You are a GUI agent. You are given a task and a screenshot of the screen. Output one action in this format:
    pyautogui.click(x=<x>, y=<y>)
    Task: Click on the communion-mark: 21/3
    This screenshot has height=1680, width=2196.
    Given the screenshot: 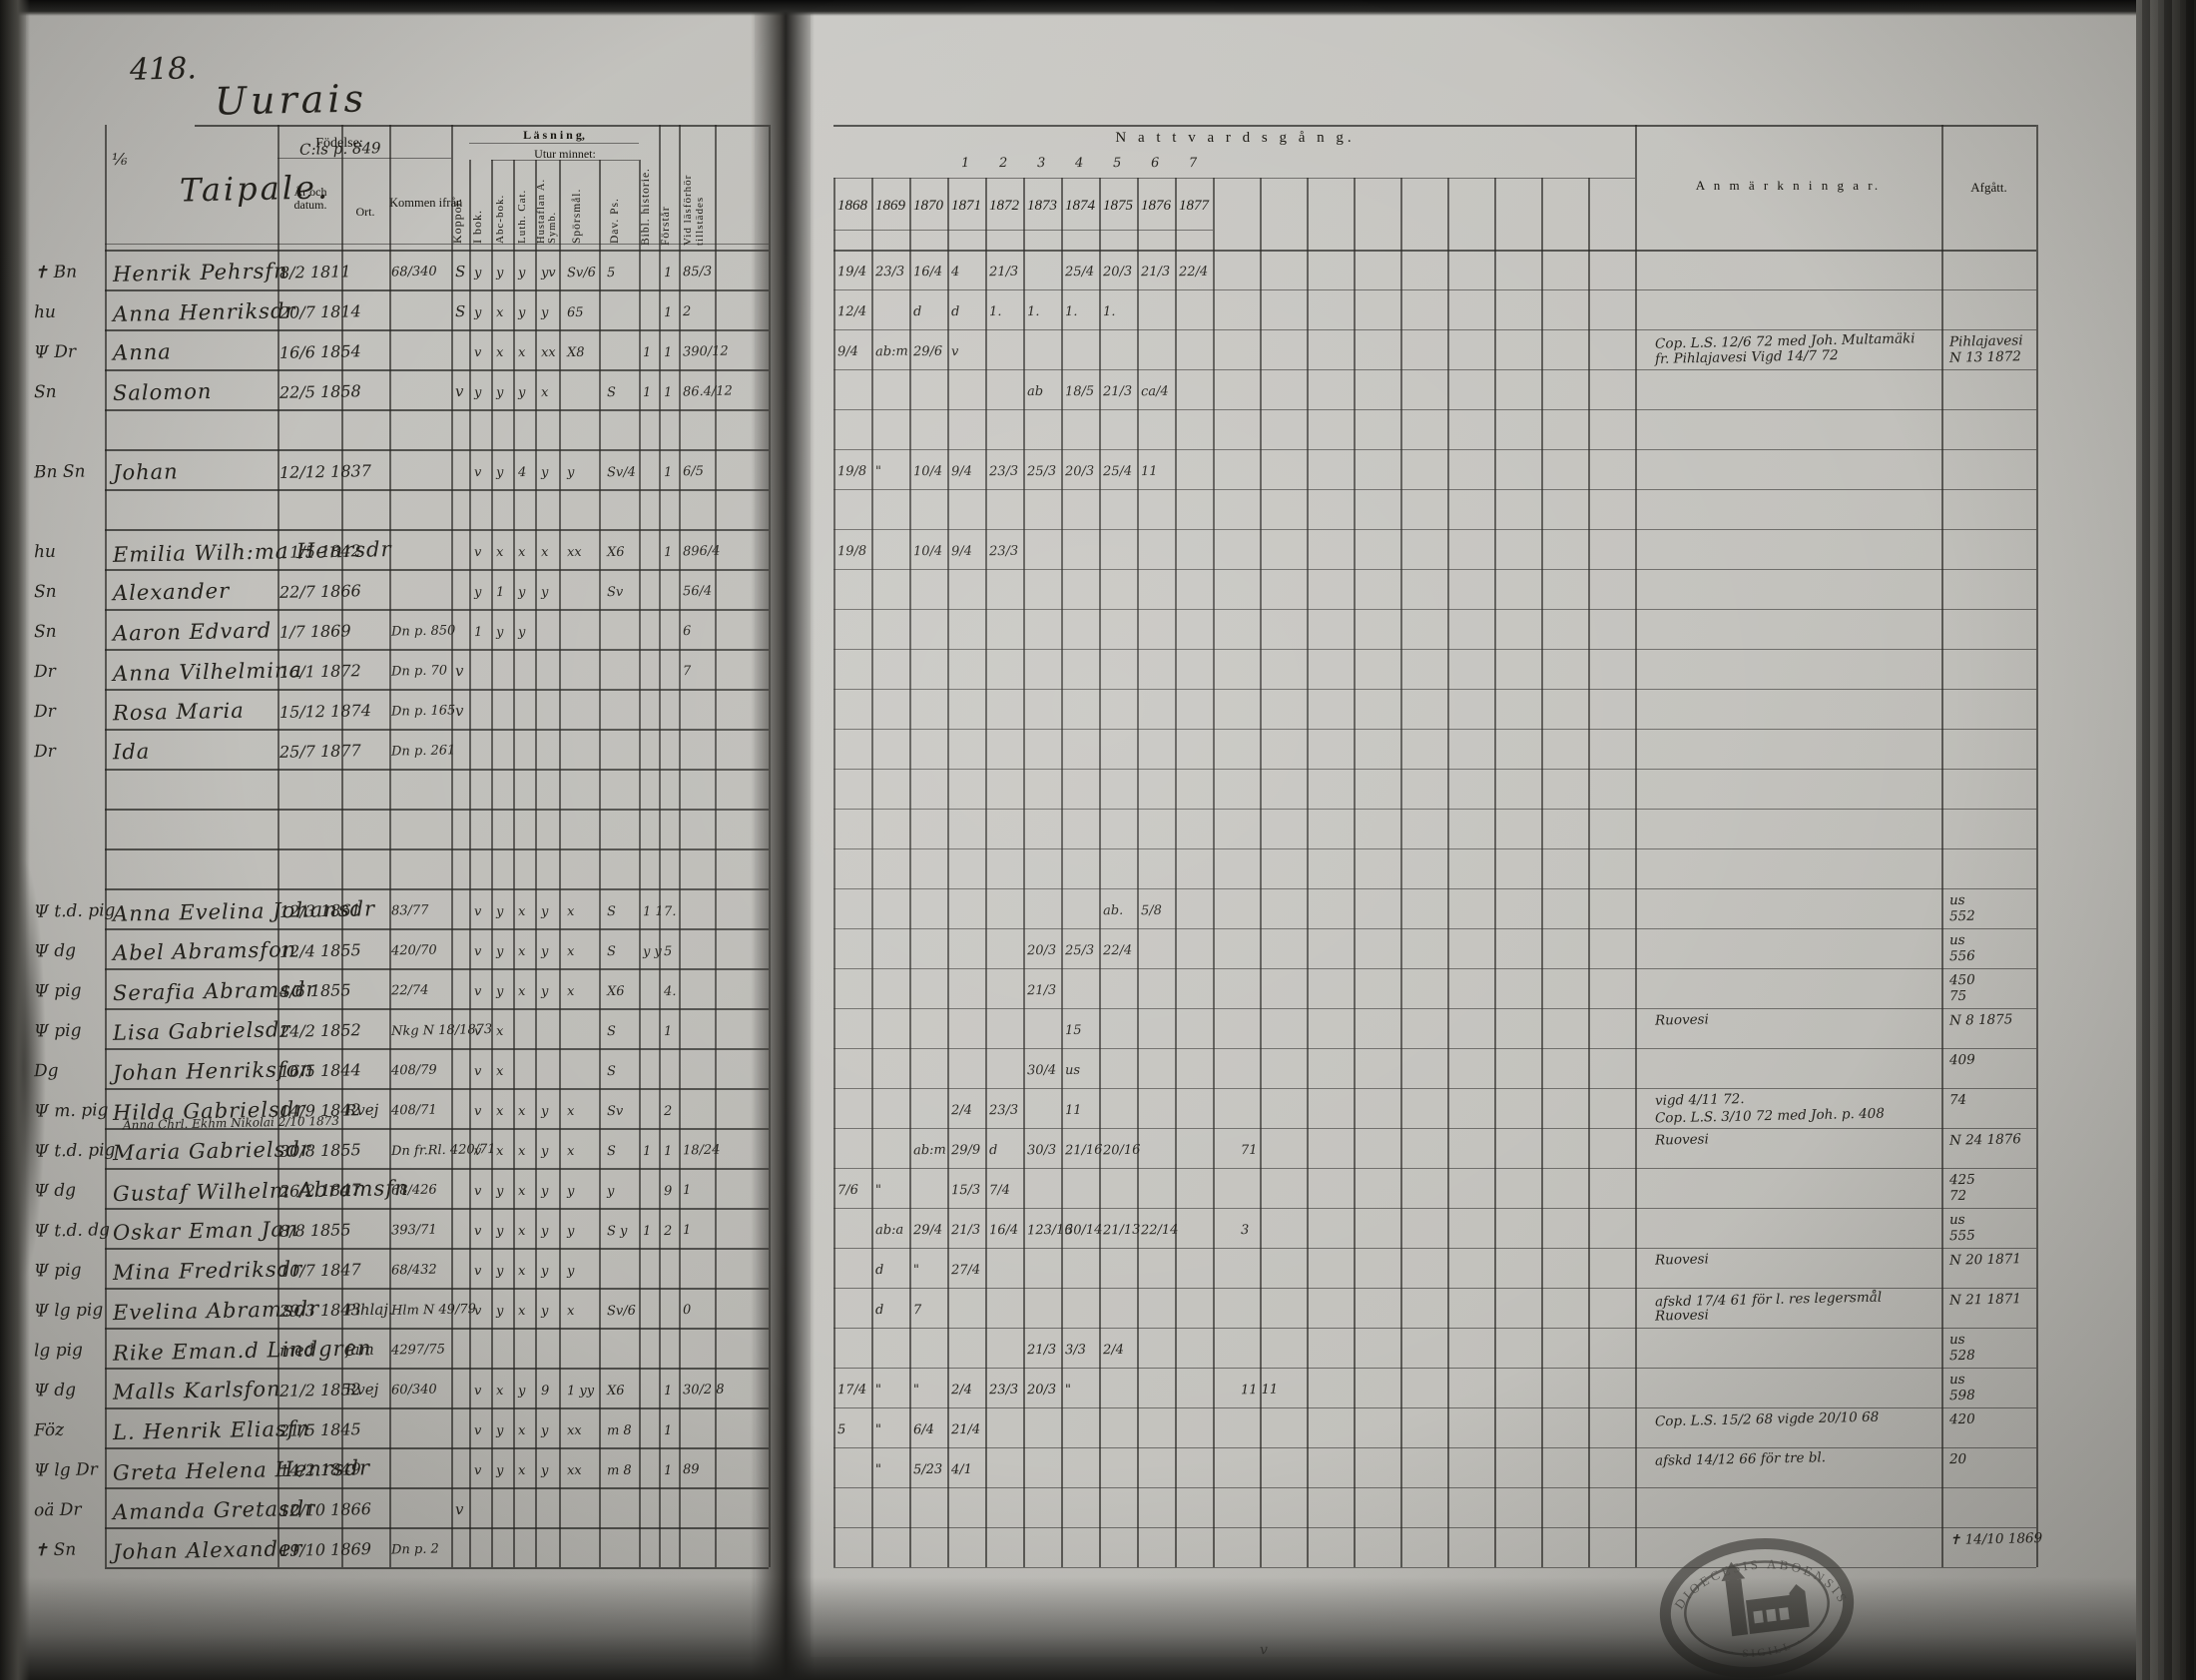 What is the action you would take?
    pyautogui.click(x=1155, y=272)
    